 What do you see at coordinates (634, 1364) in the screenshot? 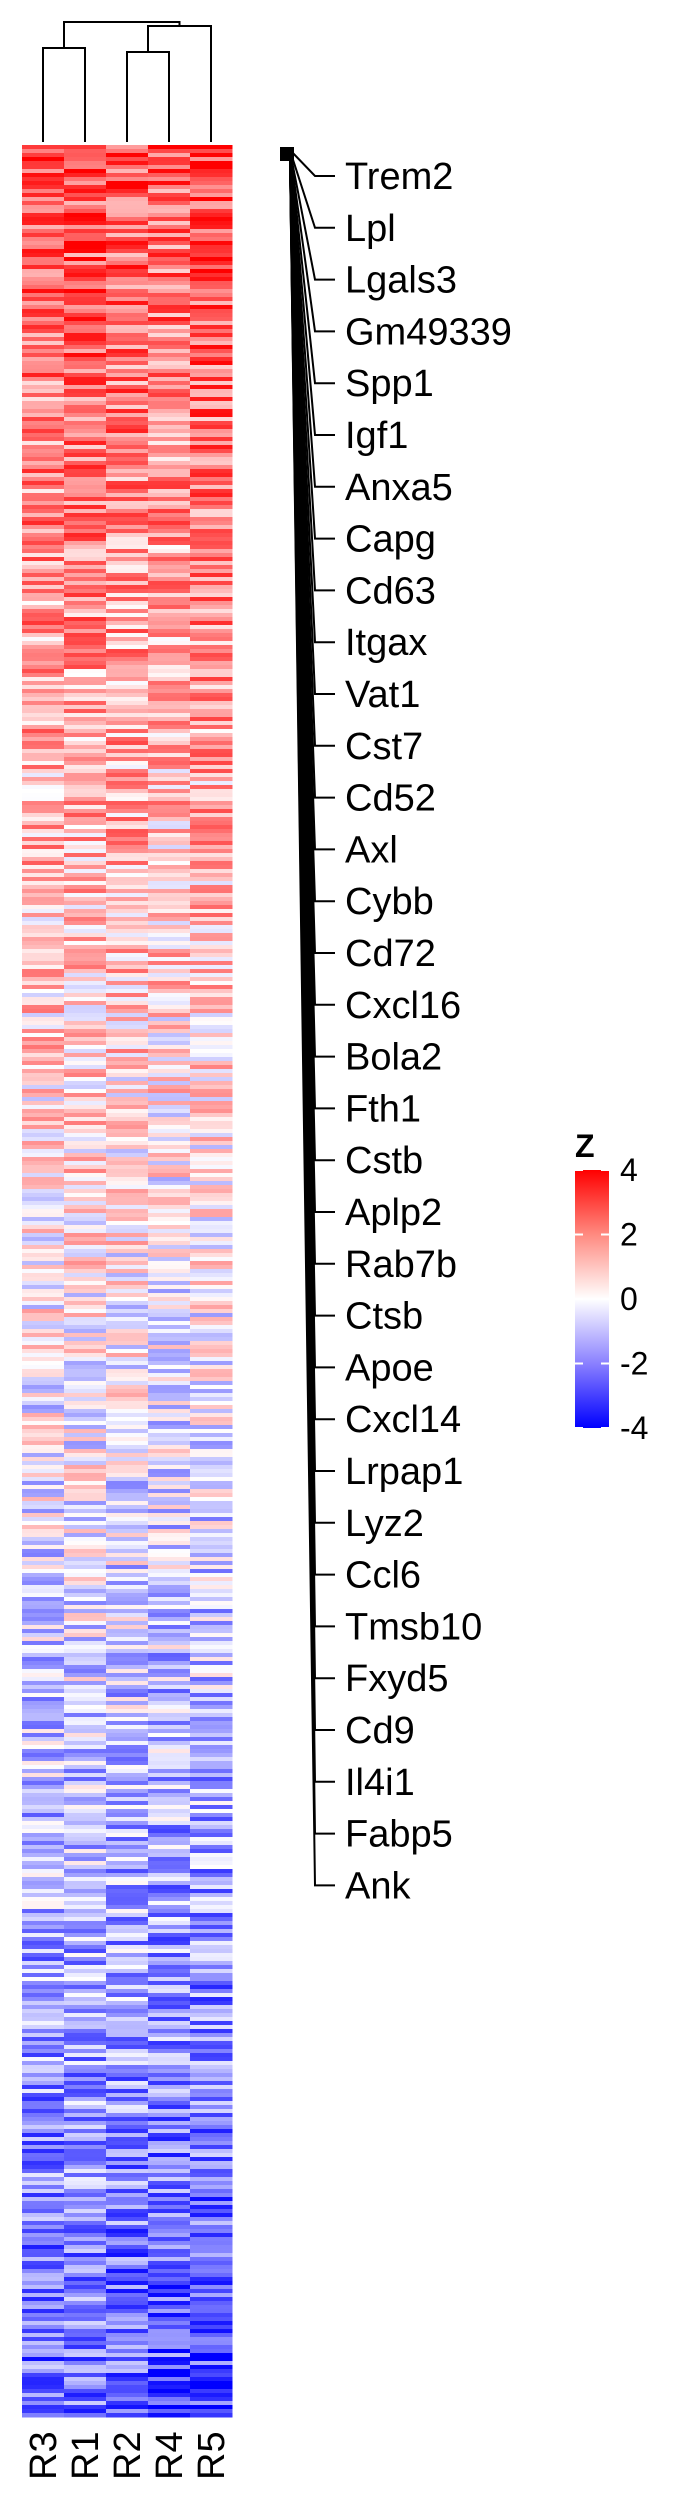
I see `legend-tick-label: -2` at bounding box center [634, 1364].